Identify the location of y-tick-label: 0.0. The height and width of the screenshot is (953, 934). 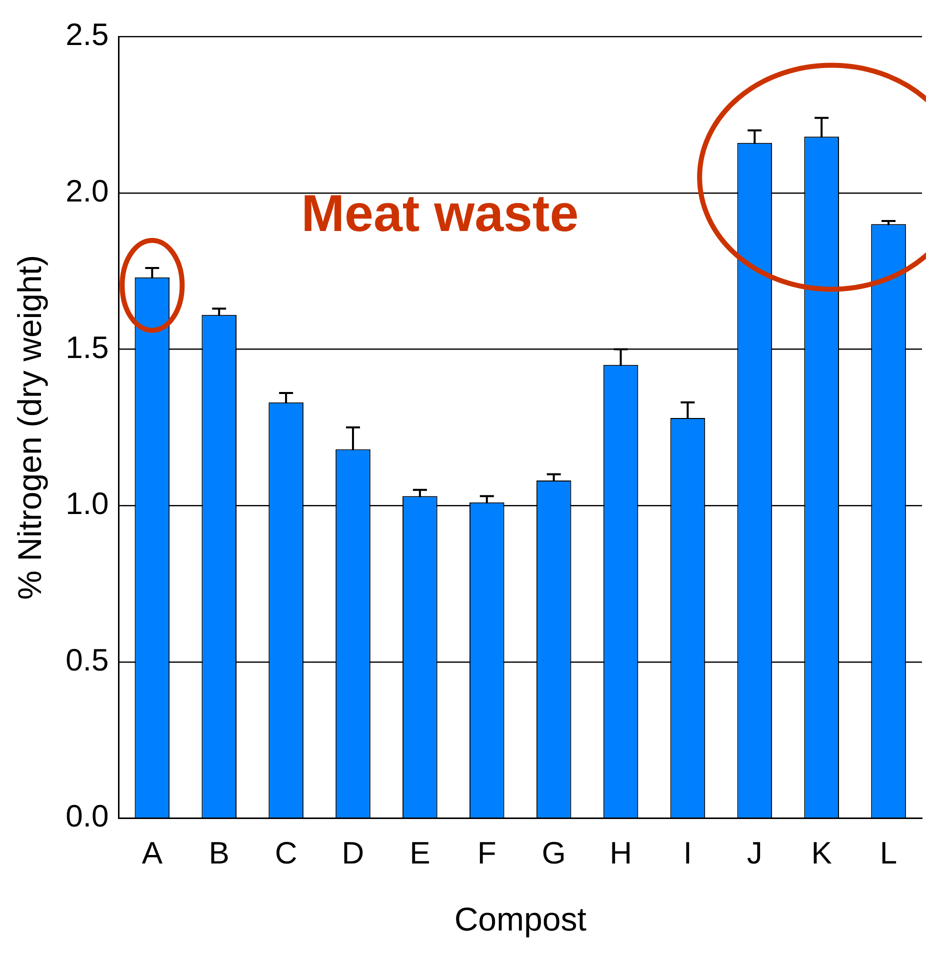
(87, 816).